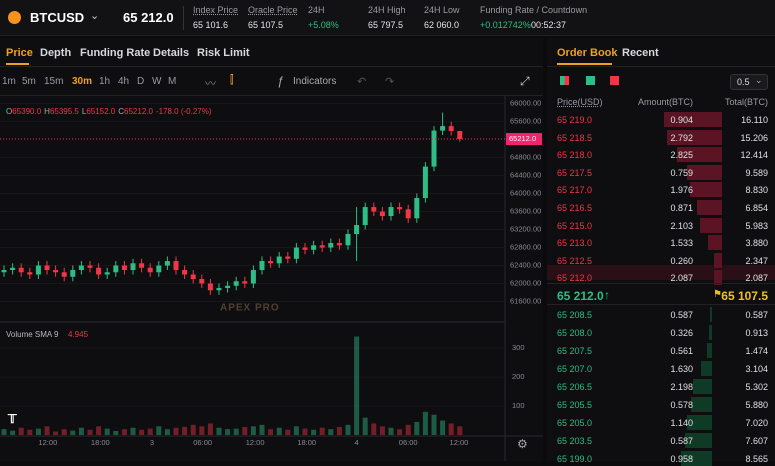 The width and height of the screenshot is (775, 466). I want to click on interval: 1h, so click(105, 81).